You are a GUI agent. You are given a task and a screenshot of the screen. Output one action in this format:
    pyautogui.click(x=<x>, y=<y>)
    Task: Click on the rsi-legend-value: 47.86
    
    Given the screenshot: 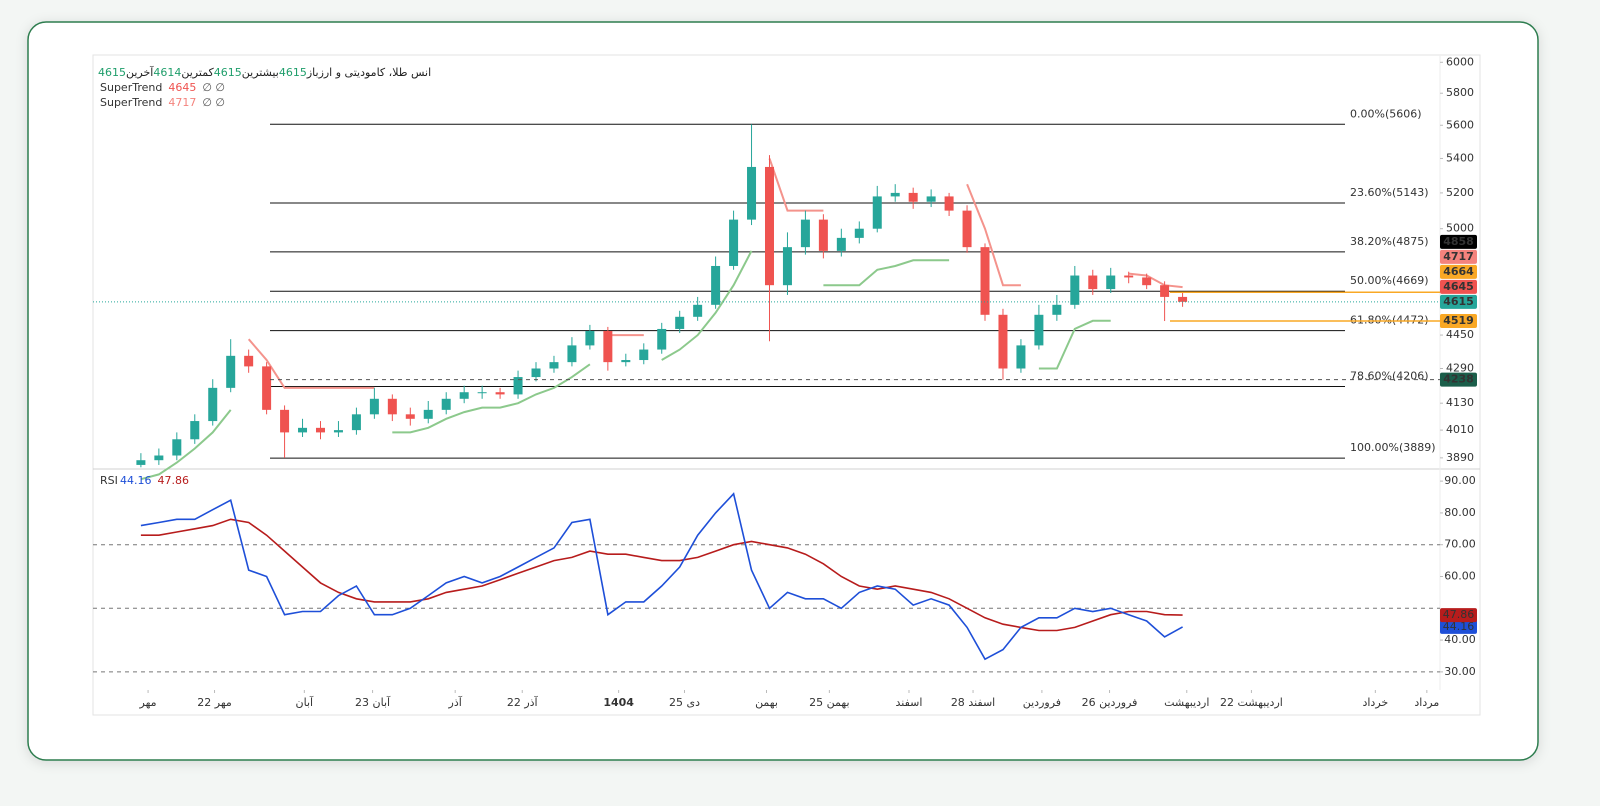 What is the action you would take?
    pyautogui.click(x=174, y=480)
    